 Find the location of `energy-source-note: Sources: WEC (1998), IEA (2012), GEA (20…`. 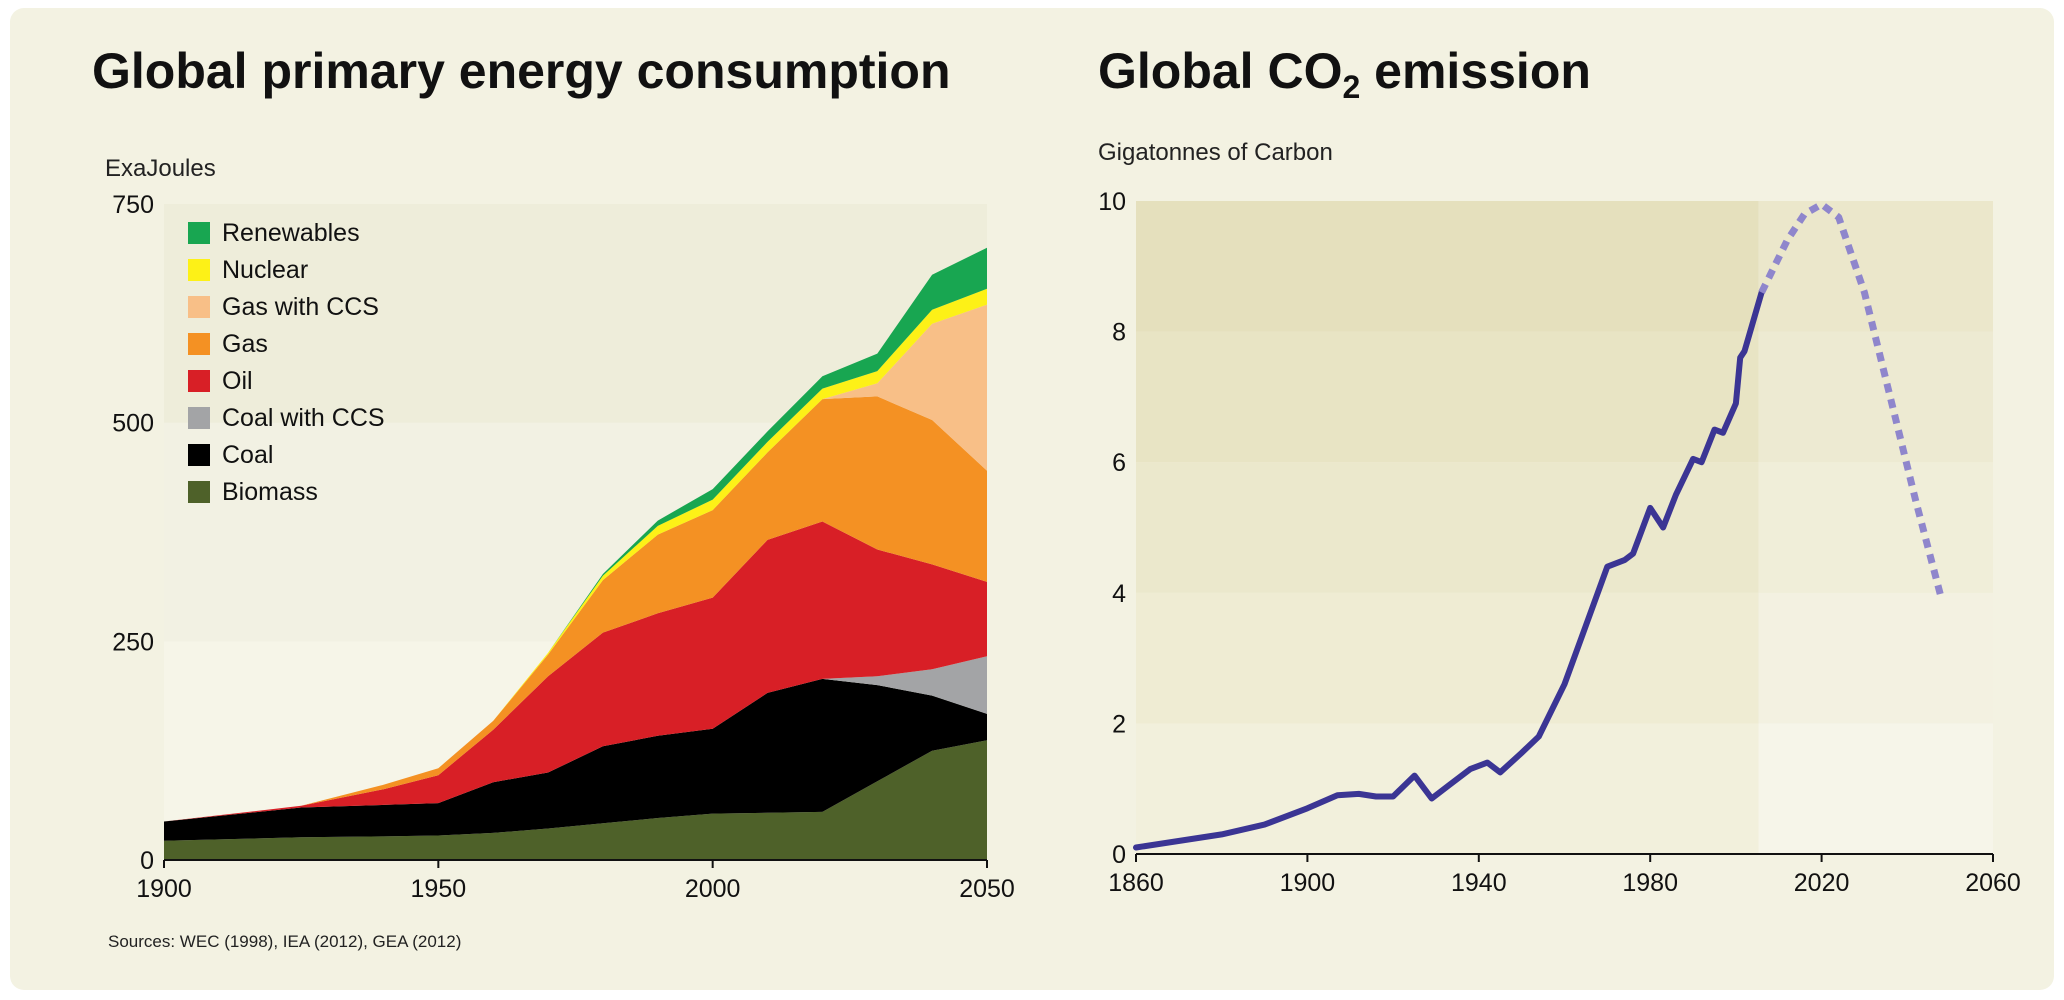

energy-source-note: Sources: WEC (1998), IEA (2012), GEA (20… is located at coordinates (284, 941).